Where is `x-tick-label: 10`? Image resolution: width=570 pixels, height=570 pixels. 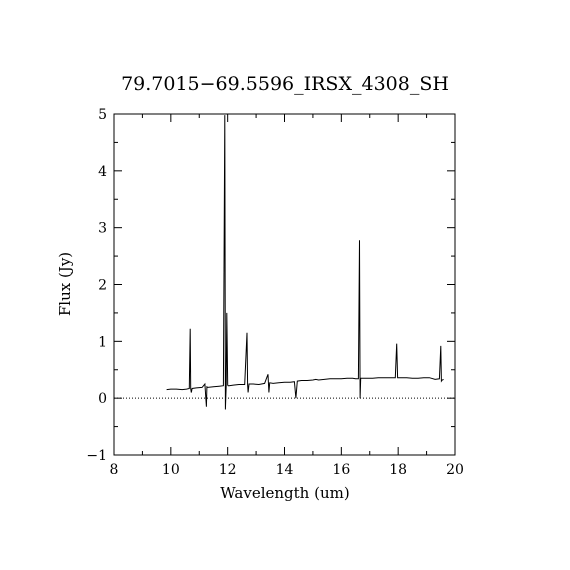 x-tick-label: 10 is located at coordinates (171, 470).